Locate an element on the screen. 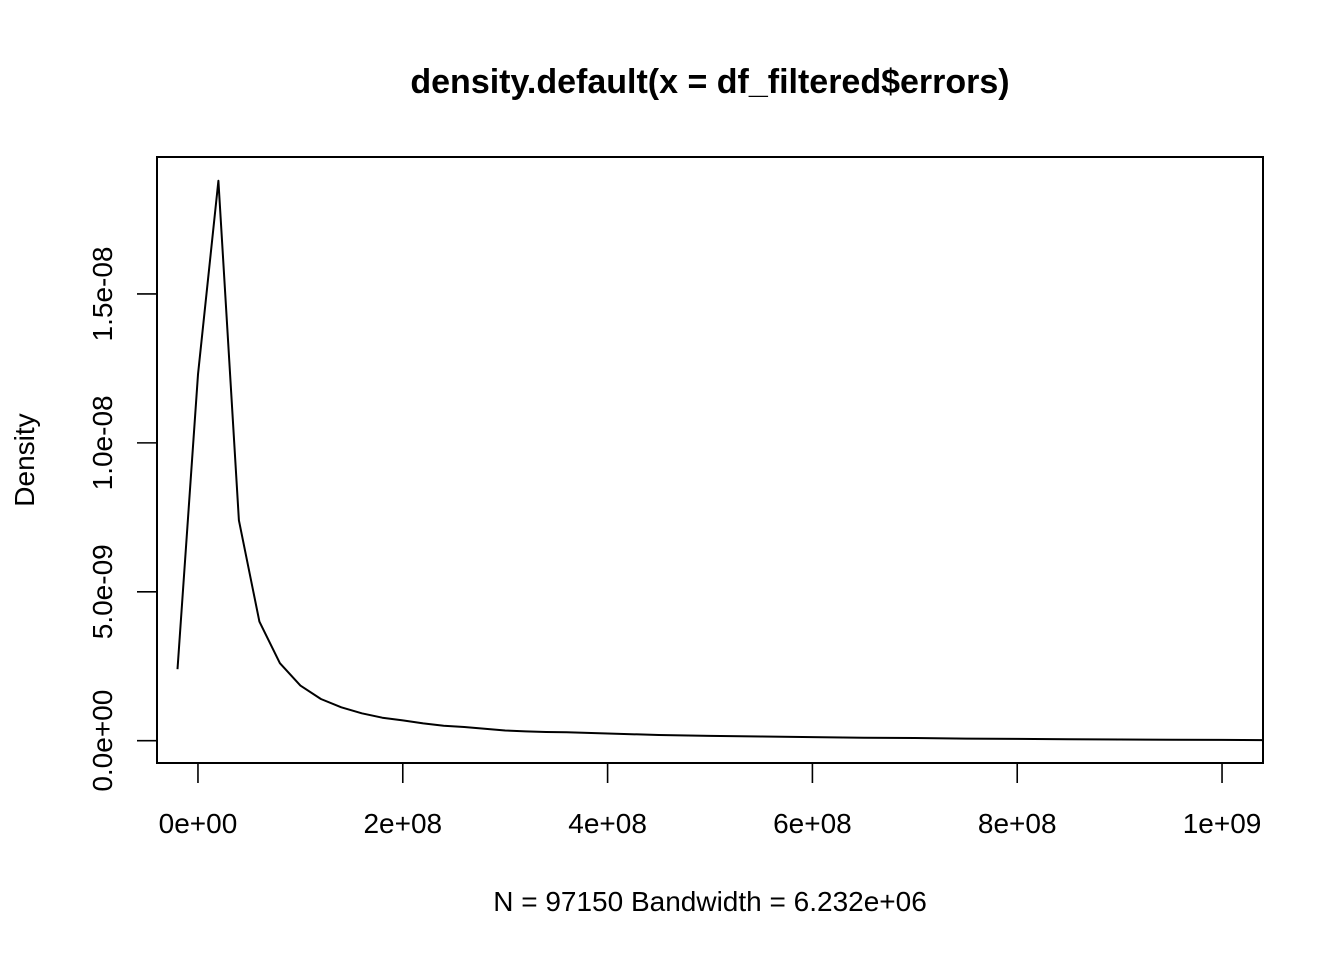  x-axis-label: N = 97150 Bandwidth = 6.232e+06 is located at coordinates (710, 901).